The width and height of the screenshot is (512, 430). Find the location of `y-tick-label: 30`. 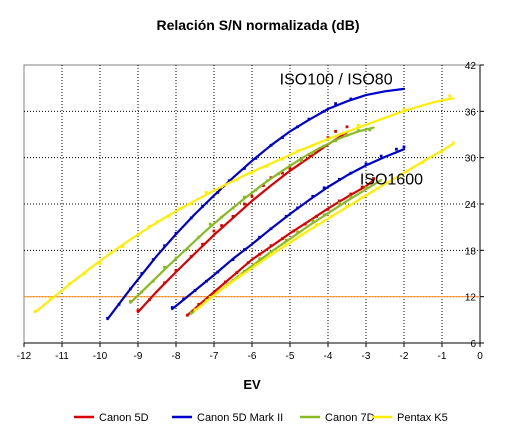

y-tick-label: 30 is located at coordinates (471, 159).